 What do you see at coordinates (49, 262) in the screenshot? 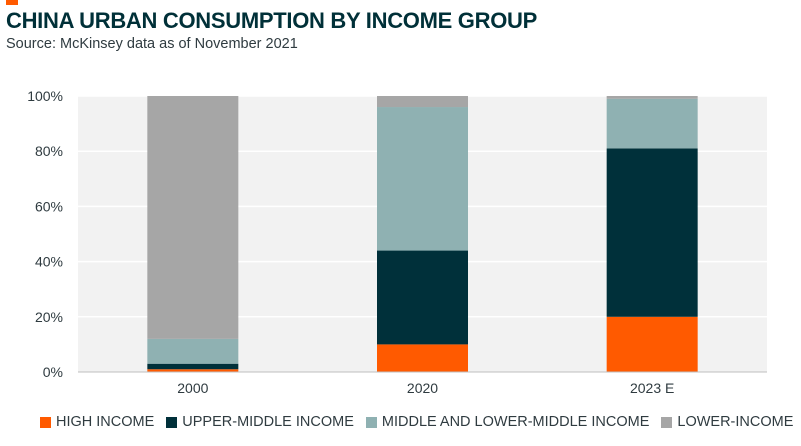
I see `y-tick-label: 40%` at bounding box center [49, 262].